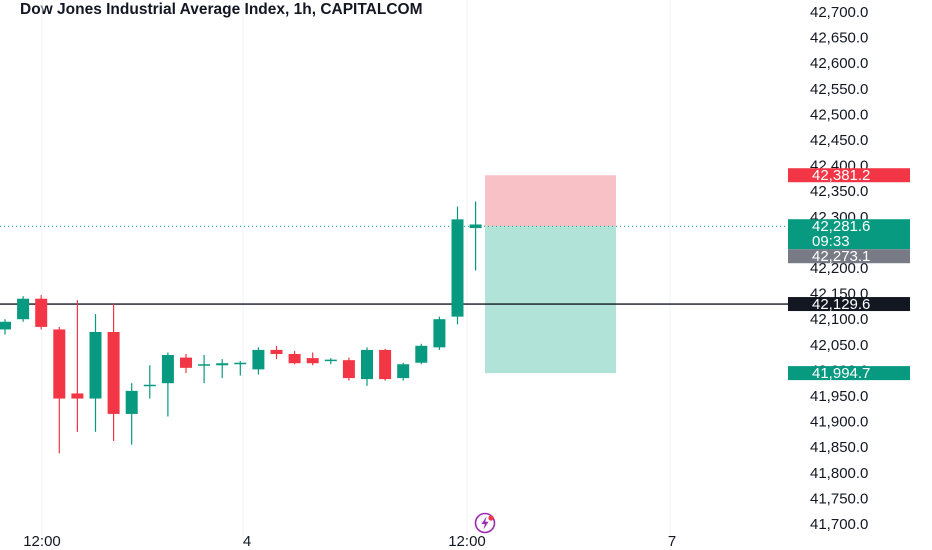  What do you see at coordinates (841, 175) in the screenshot?
I see `price-tag-value: 42,381.2` at bounding box center [841, 175].